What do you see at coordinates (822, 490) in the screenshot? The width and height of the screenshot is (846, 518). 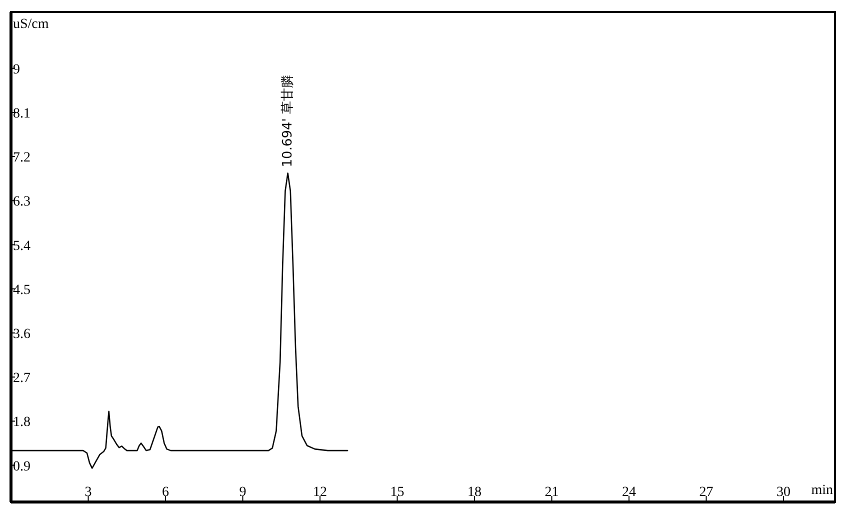 I see `x-axis-title: min` at bounding box center [822, 490].